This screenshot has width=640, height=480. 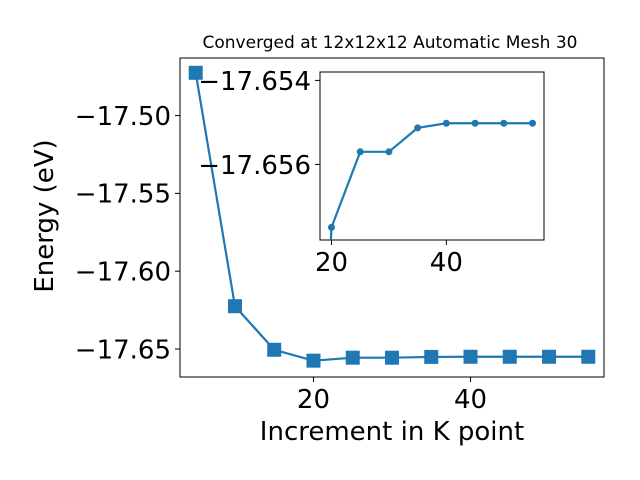 What do you see at coordinates (123, 273) in the screenshot?
I see `main-y-tick-label: −17.60` at bounding box center [123, 273].